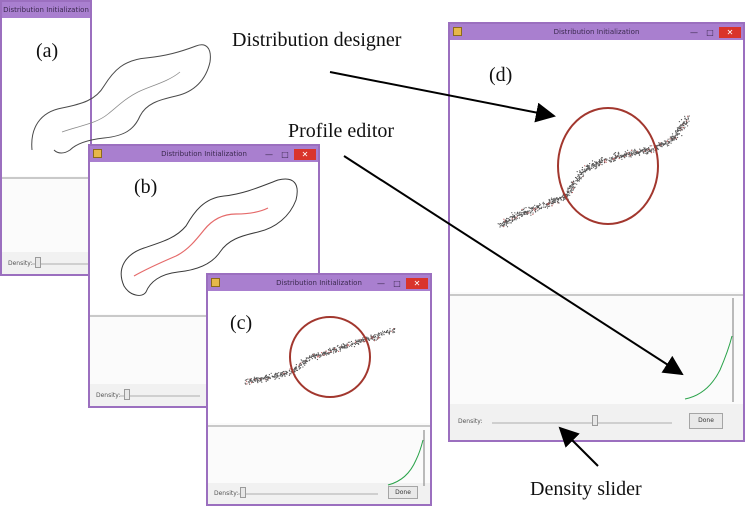 The height and width of the screenshot is (509, 748). I want to click on divider, so click(46, 178).